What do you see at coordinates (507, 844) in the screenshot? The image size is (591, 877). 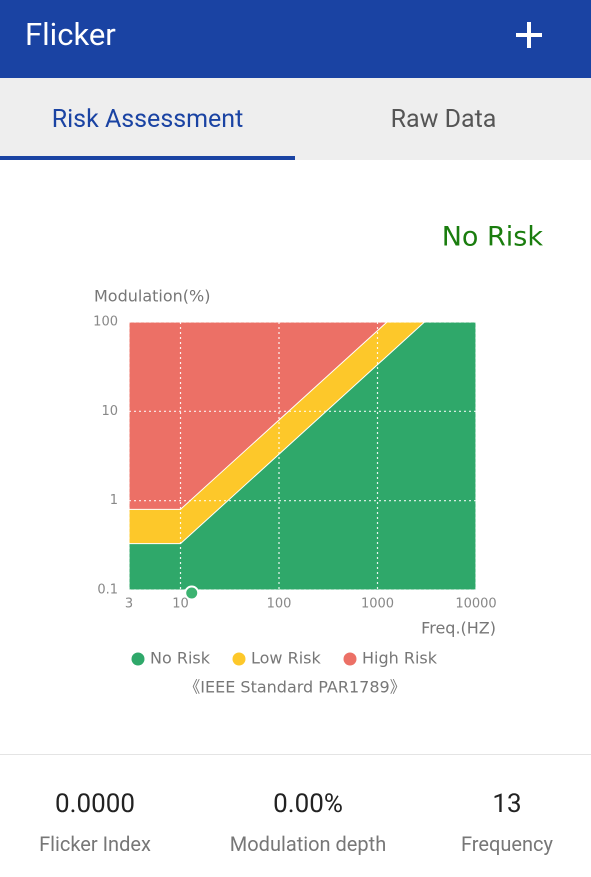 I see `stat-label: Frequency` at bounding box center [507, 844].